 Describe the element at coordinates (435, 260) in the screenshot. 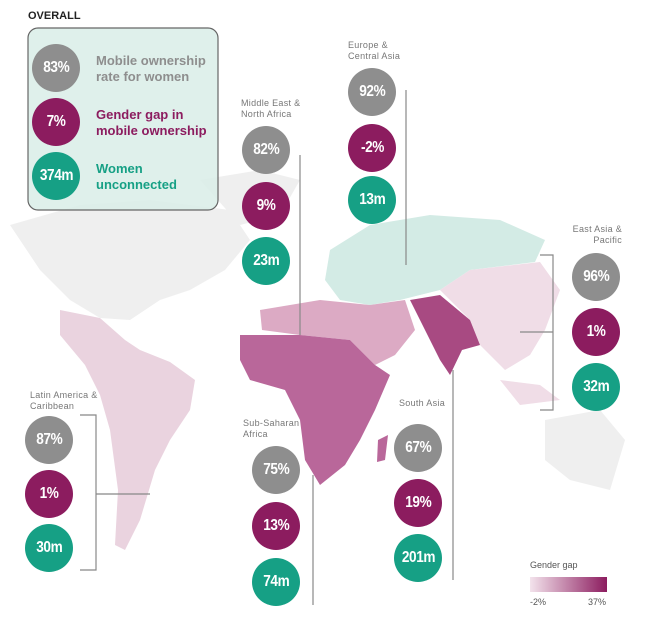

I see `europe-central-asia` at that location.